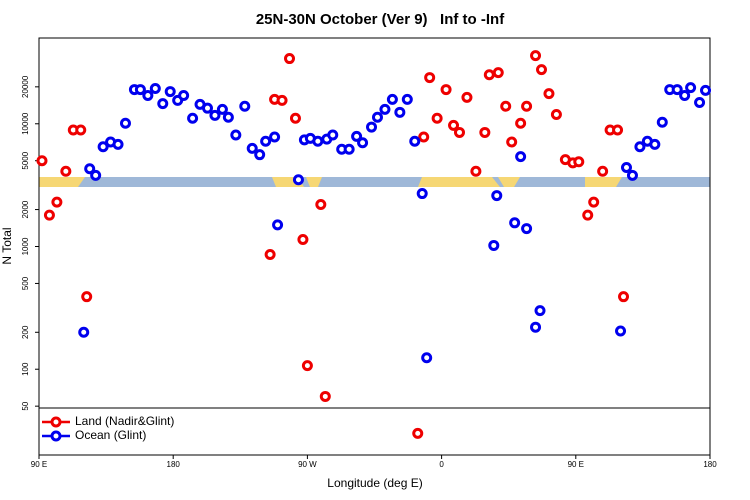 The height and width of the screenshot is (500, 750). What do you see at coordinates (124, 421) in the screenshot?
I see `legend-text: Land (Nadir&Glint)` at bounding box center [124, 421].